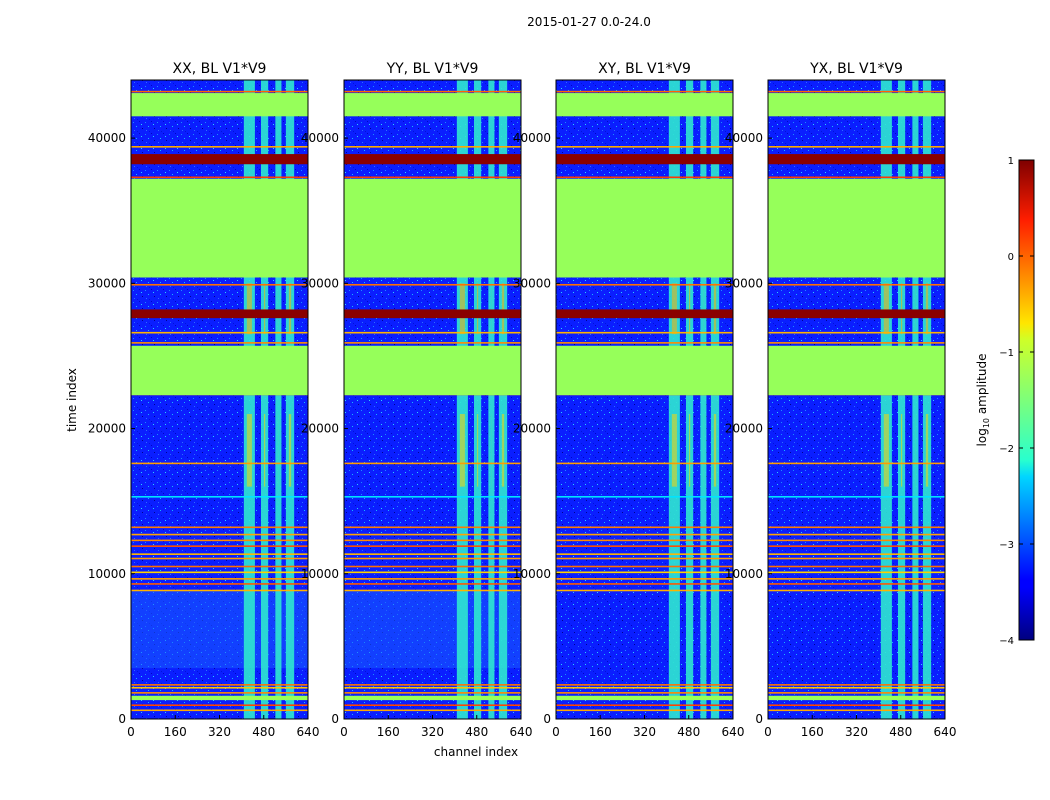 This screenshot has width=1050, height=800. I want to click on y-tick-label: 20000, so click(532, 429).